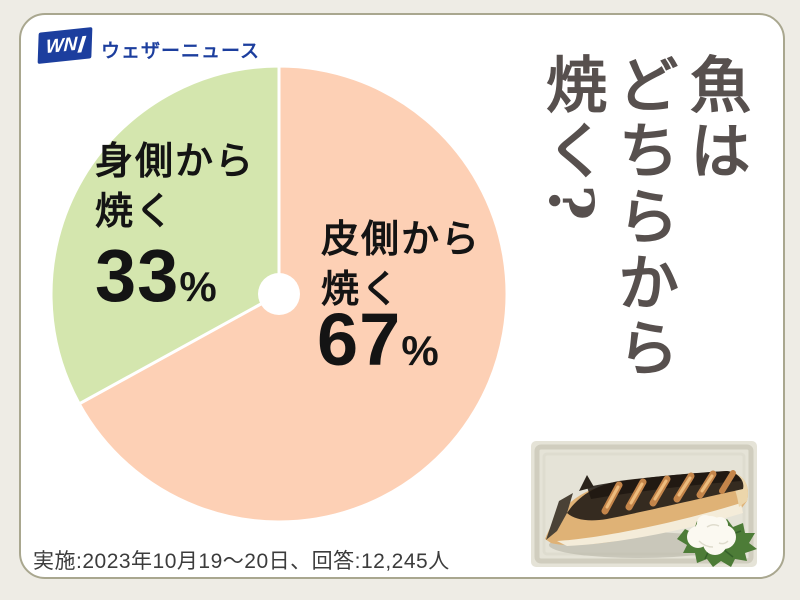  Describe the element at coordinates (571, 139) in the screenshot. I see `title-column-3: 焼く?` at that location.